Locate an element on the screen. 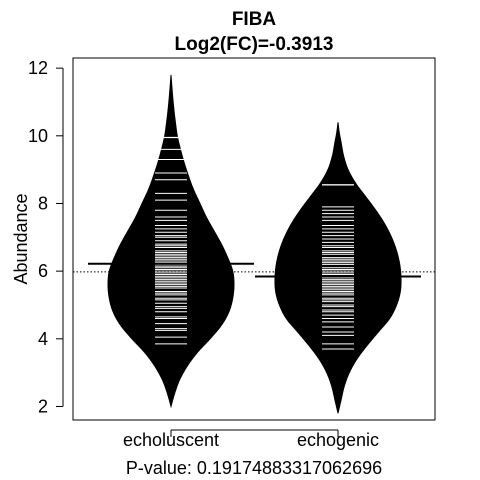 This screenshot has width=480, height=480. y-tick-label: 4 is located at coordinates (43, 339).